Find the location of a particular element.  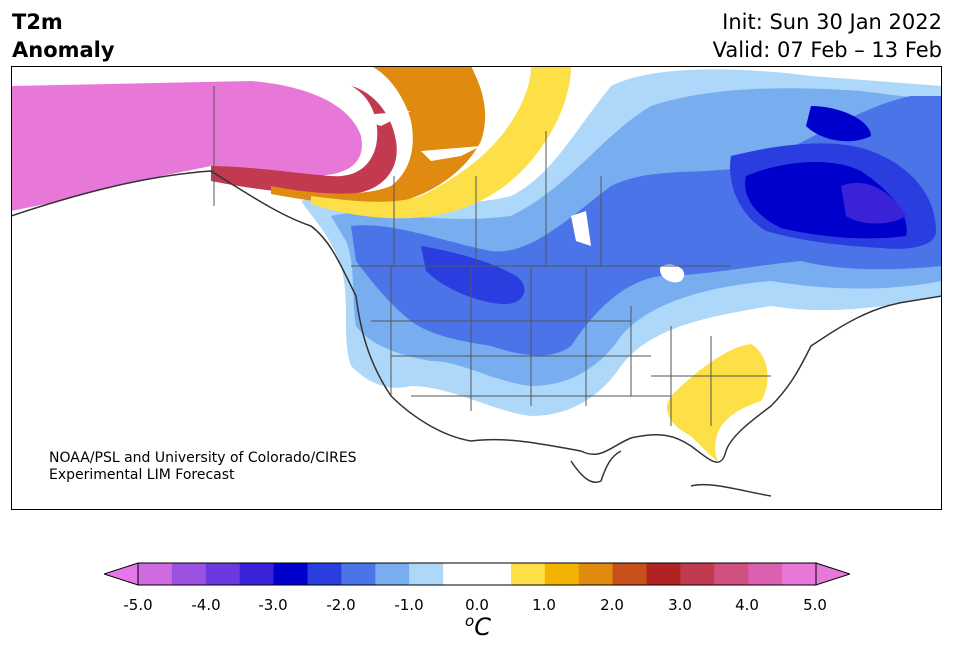

colorbar is located at coordinates (477, 574).